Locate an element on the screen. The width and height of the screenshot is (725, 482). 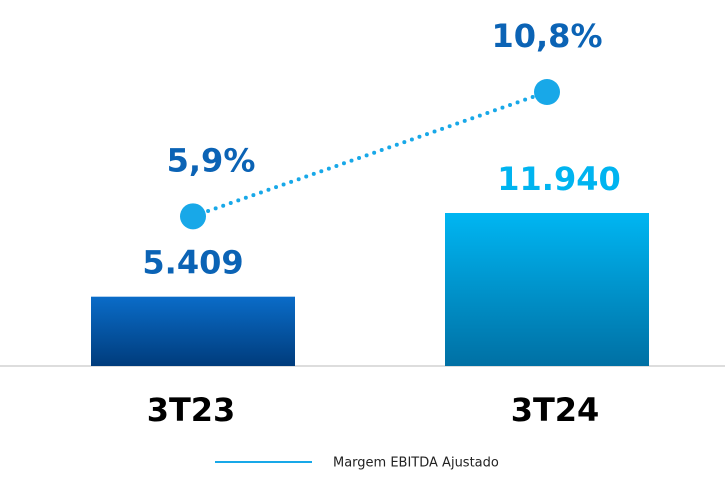
legend-label: Margem EBITDA Ajustado is located at coordinates (416, 463).